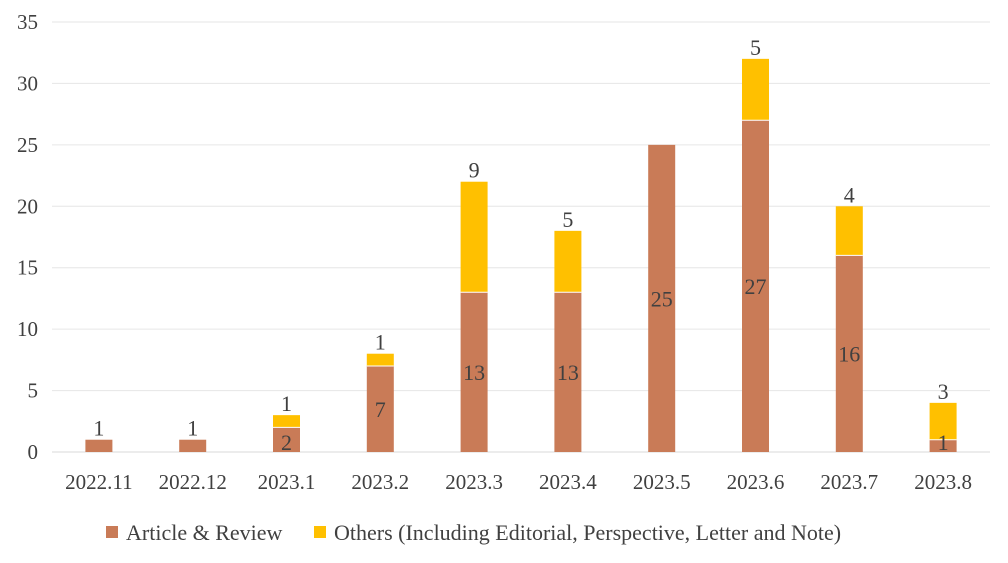 This screenshot has height=563, width=1008. I want to click on data-label-article-review: 2, so click(286, 442).